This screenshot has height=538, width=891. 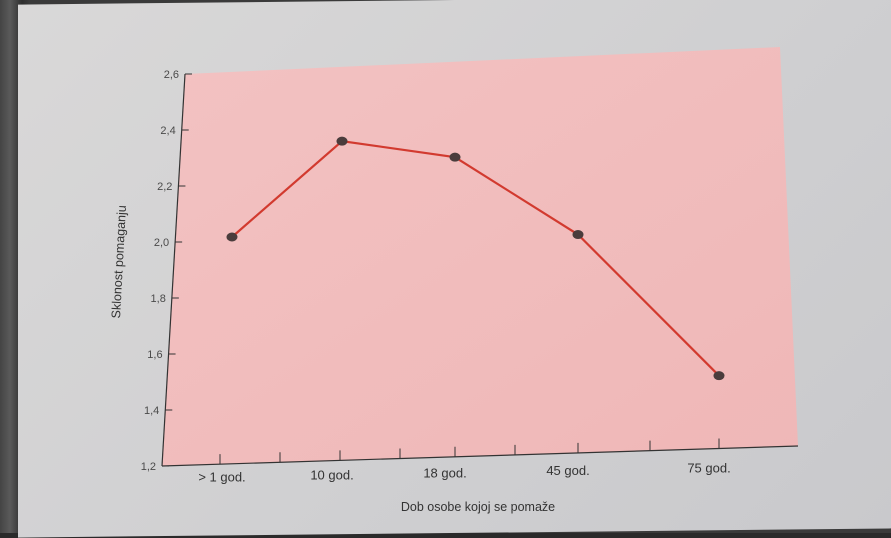 I want to click on y-ticks: 1,2 1,4 1,6 1,8 2,0 2,2 2,4 2,6, so click(x=166, y=271).